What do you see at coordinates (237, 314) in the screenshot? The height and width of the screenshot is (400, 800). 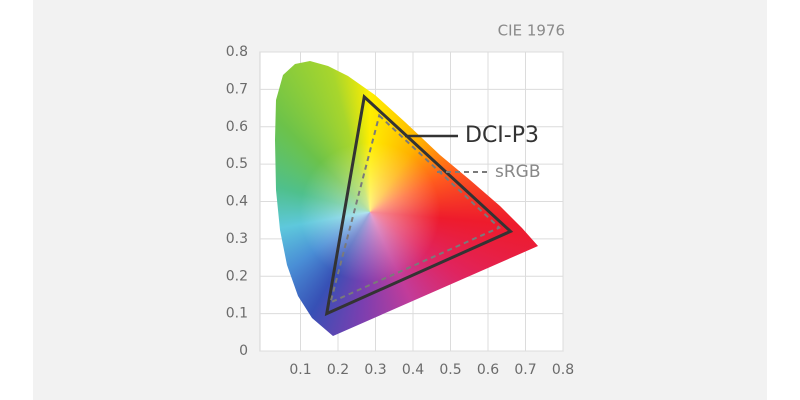 I see `y-tick-label: 0.1` at bounding box center [237, 314].